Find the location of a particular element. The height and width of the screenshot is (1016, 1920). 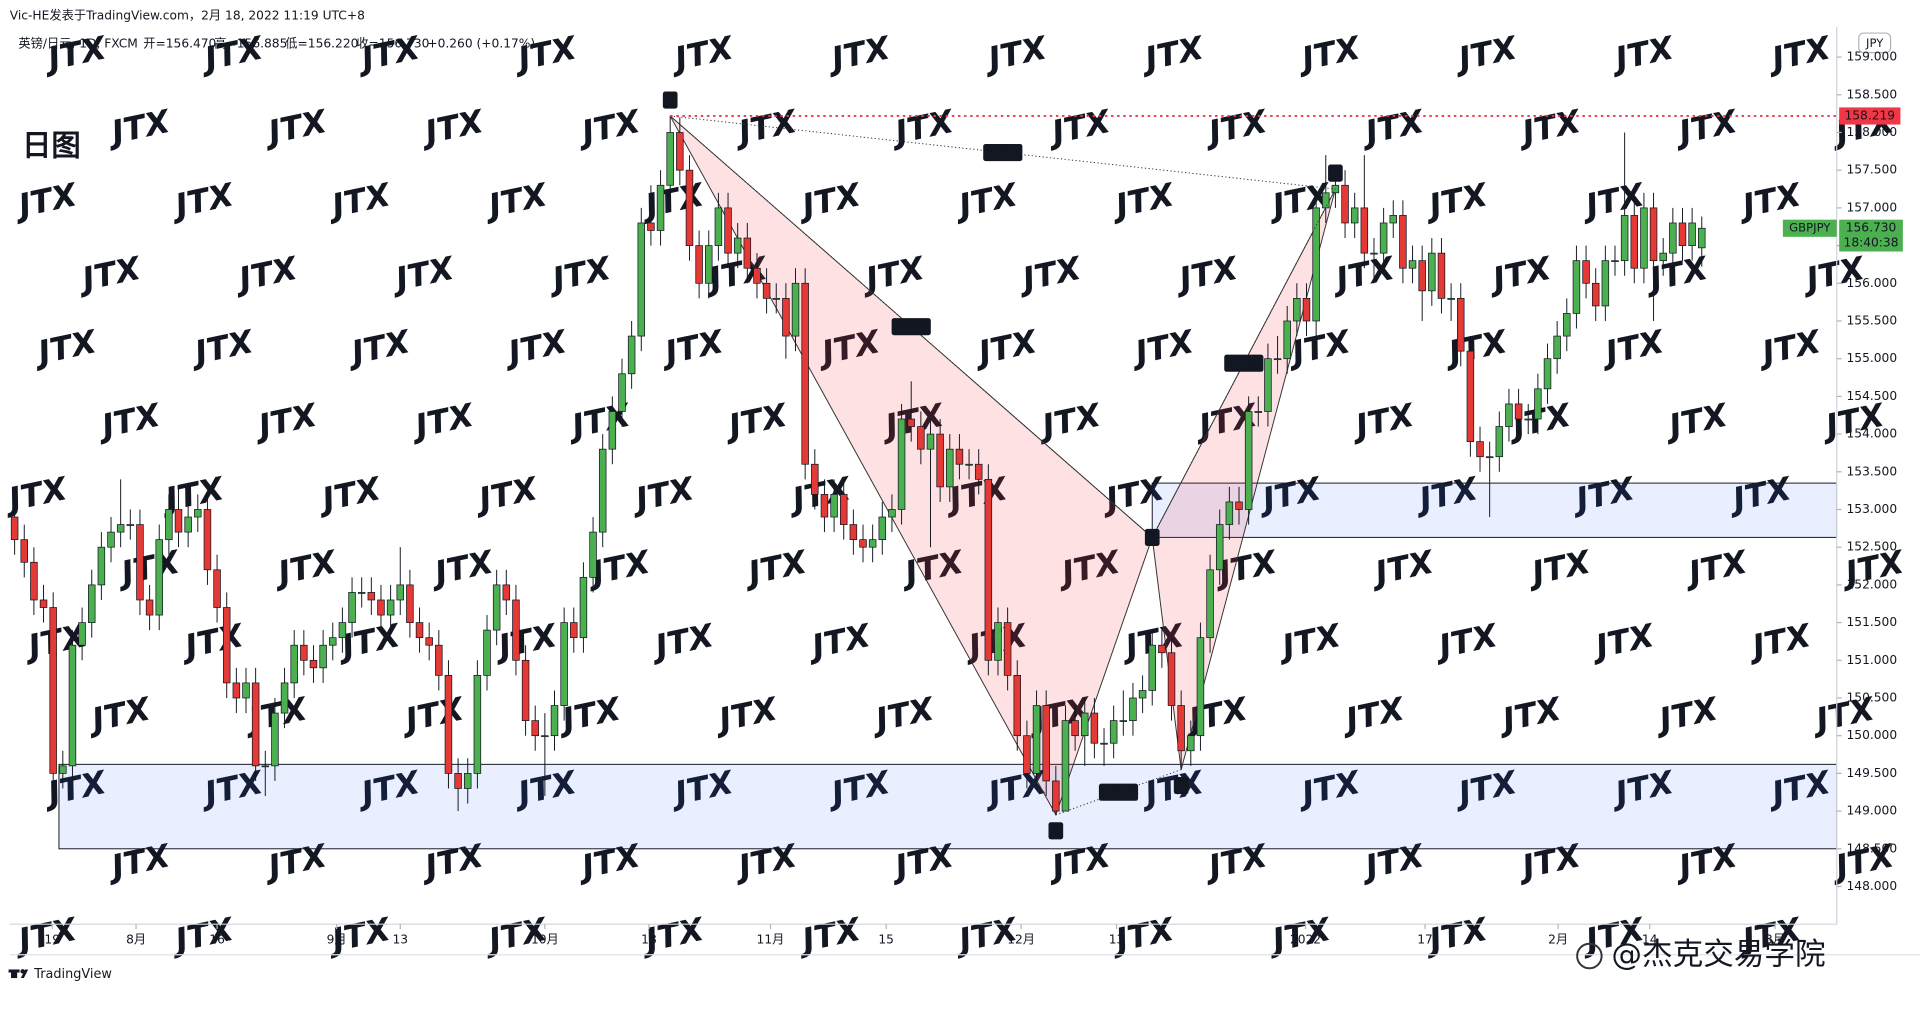

ohlc-change: +0.260 (+0.17%) is located at coordinates (481, 44).